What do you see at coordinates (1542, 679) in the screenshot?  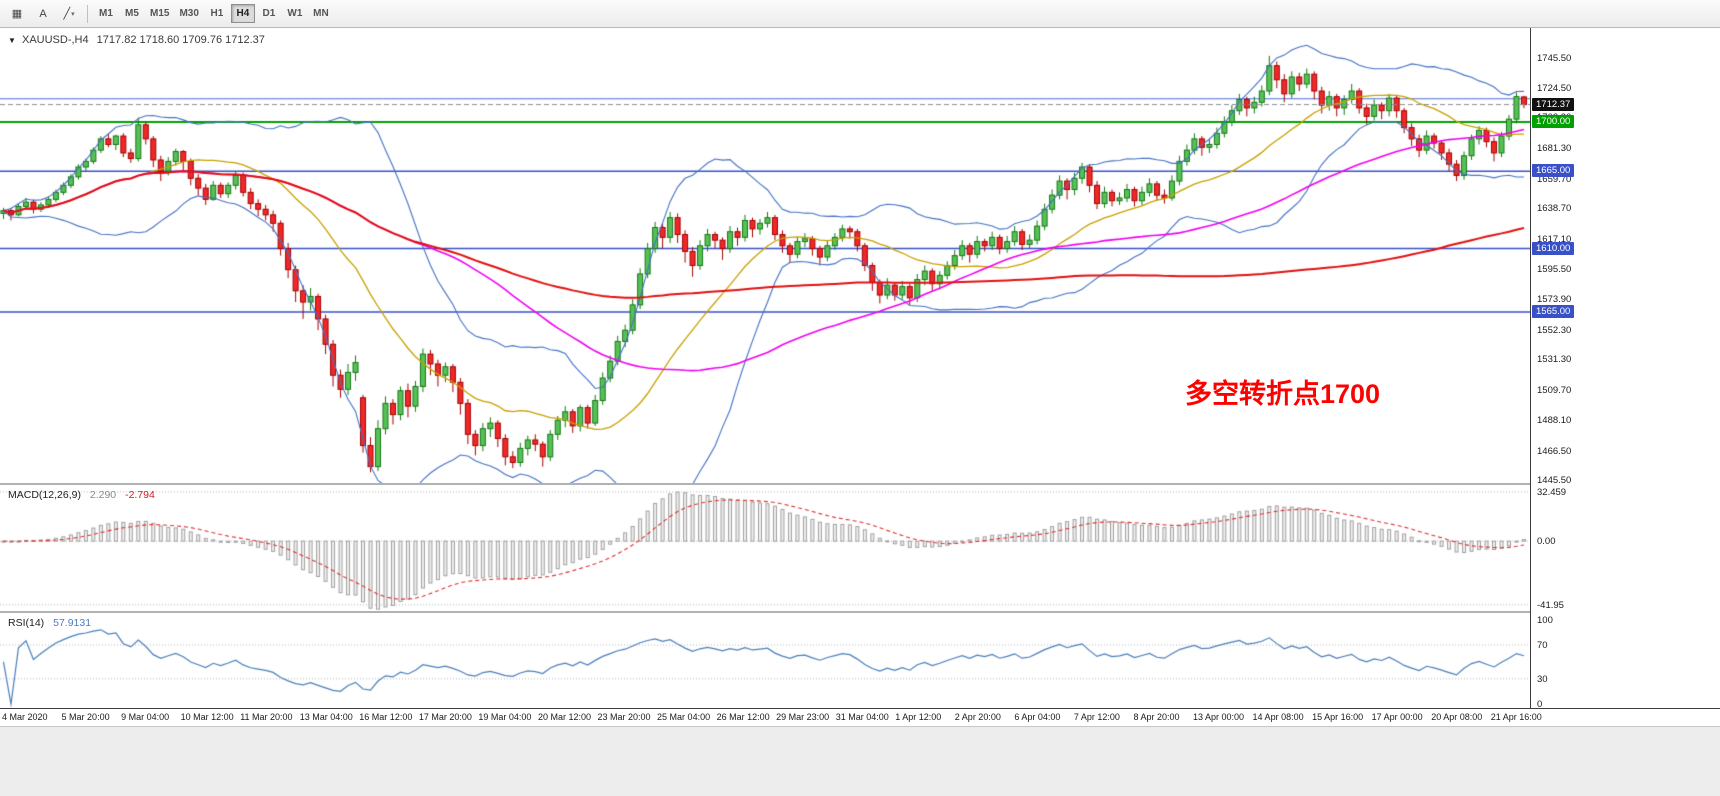 I see `rsi-axis-label: 30` at bounding box center [1542, 679].